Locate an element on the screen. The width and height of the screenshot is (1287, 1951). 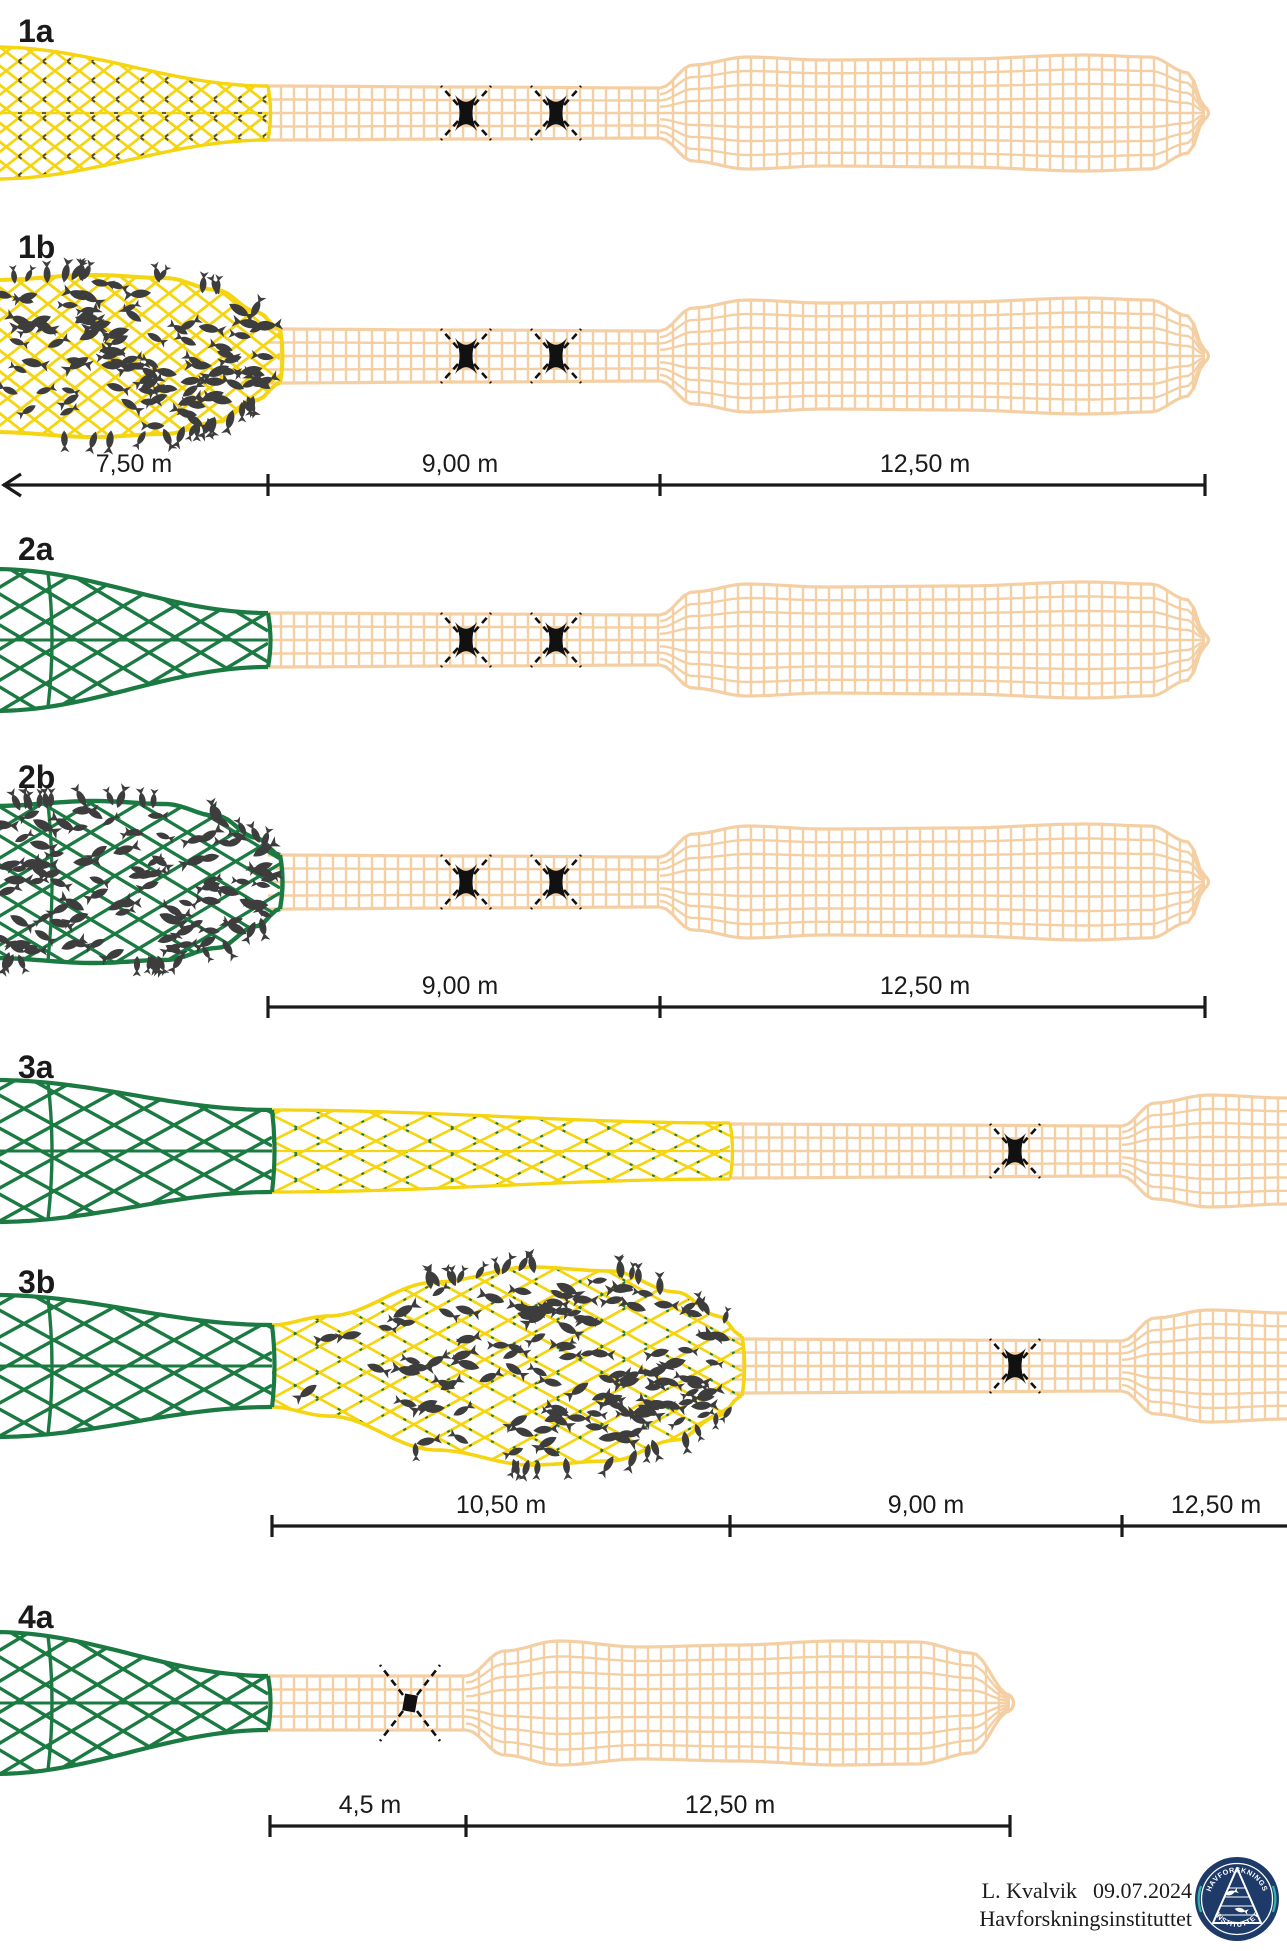
credit-line-author-date: L. Kvalvik 09.07.2024 is located at coordinates (1087, 1890).